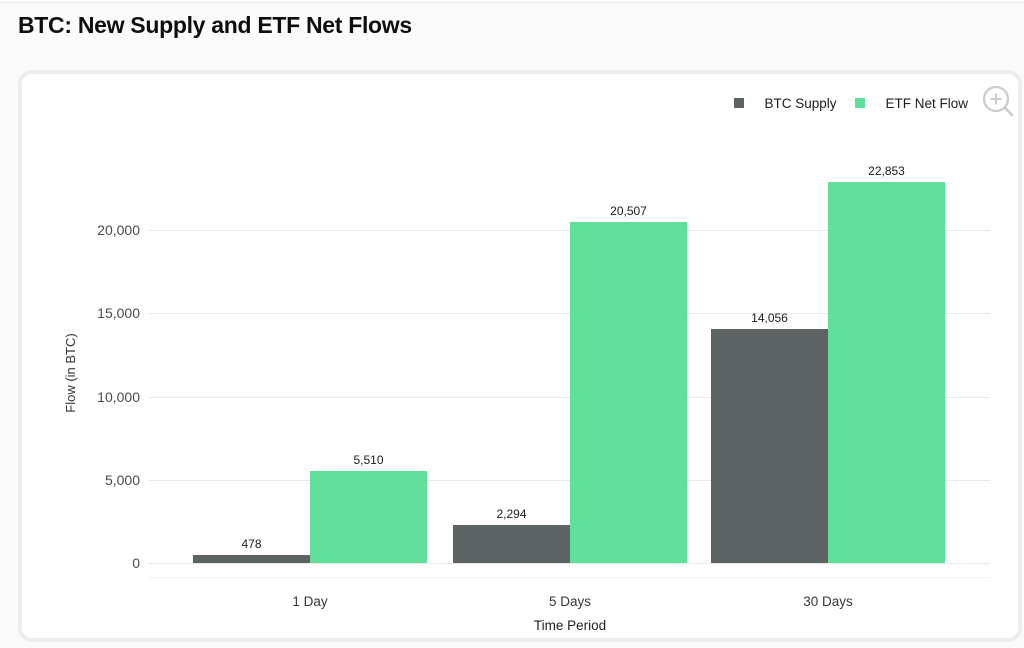 This screenshot has height=648, width=1024. Describe the element at coordinates (569, 577) in the screenshot. I see `x-axis-line` at that location.